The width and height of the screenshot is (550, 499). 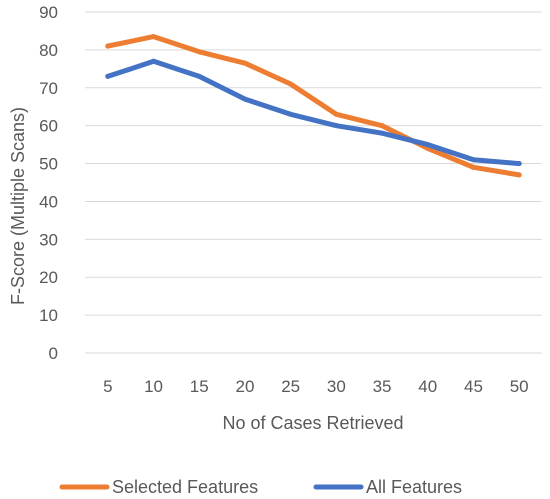 What do you see at coordinates (48, 12) in the screenshot?
I see `y-tick-label: 90` at bounding box center [48, 12].